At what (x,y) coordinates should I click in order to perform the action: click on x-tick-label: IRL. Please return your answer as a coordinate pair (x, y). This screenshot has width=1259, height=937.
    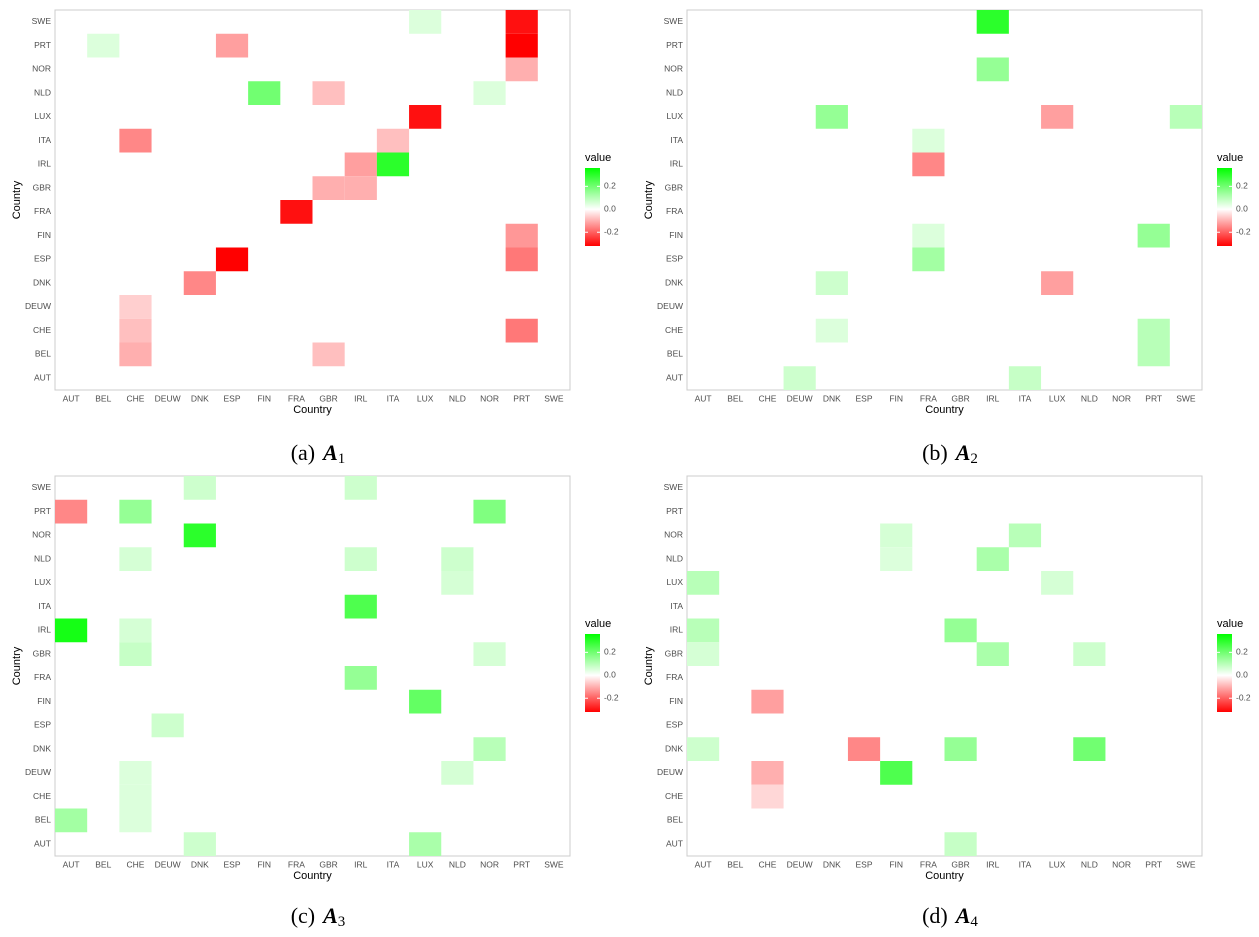
    Looking at the image, I should click on (993, 398).